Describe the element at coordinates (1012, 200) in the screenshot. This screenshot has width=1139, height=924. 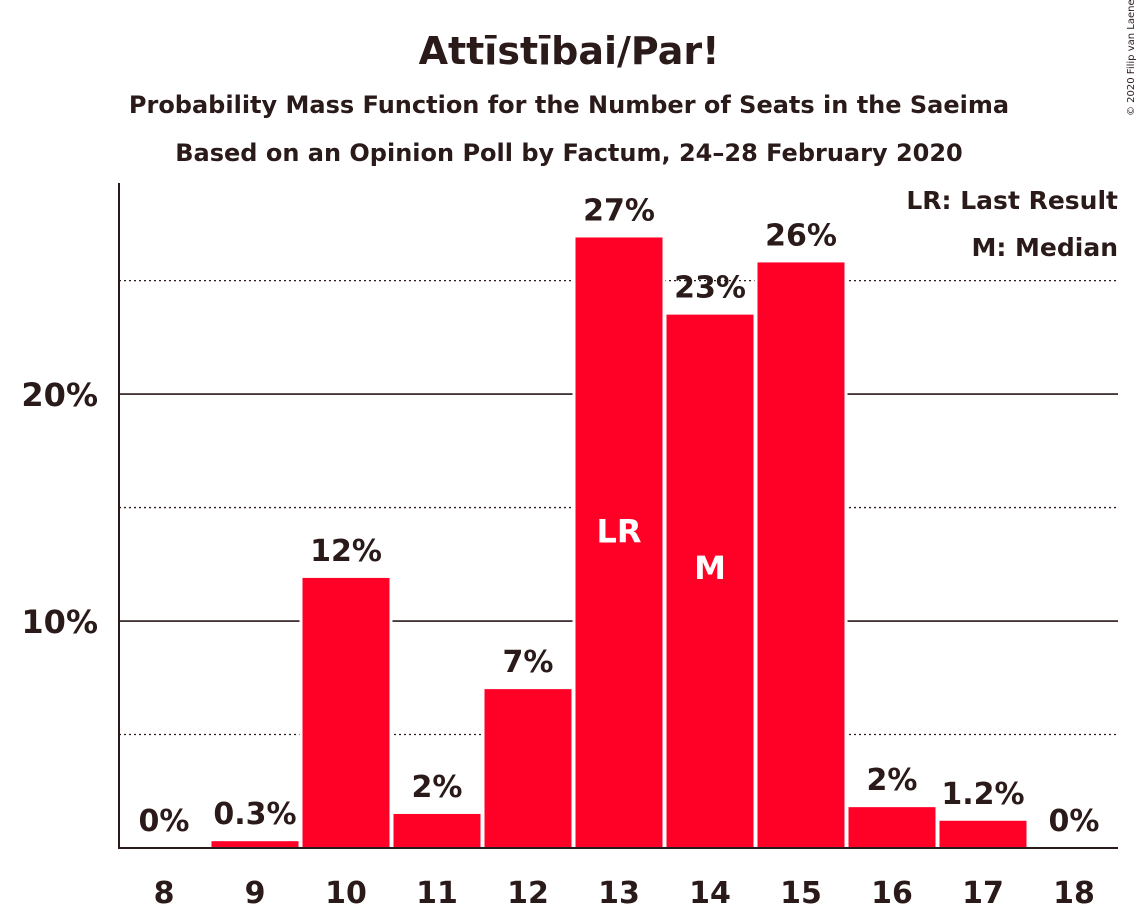
I see `legend-last-result: LR: Last Result` at that location.